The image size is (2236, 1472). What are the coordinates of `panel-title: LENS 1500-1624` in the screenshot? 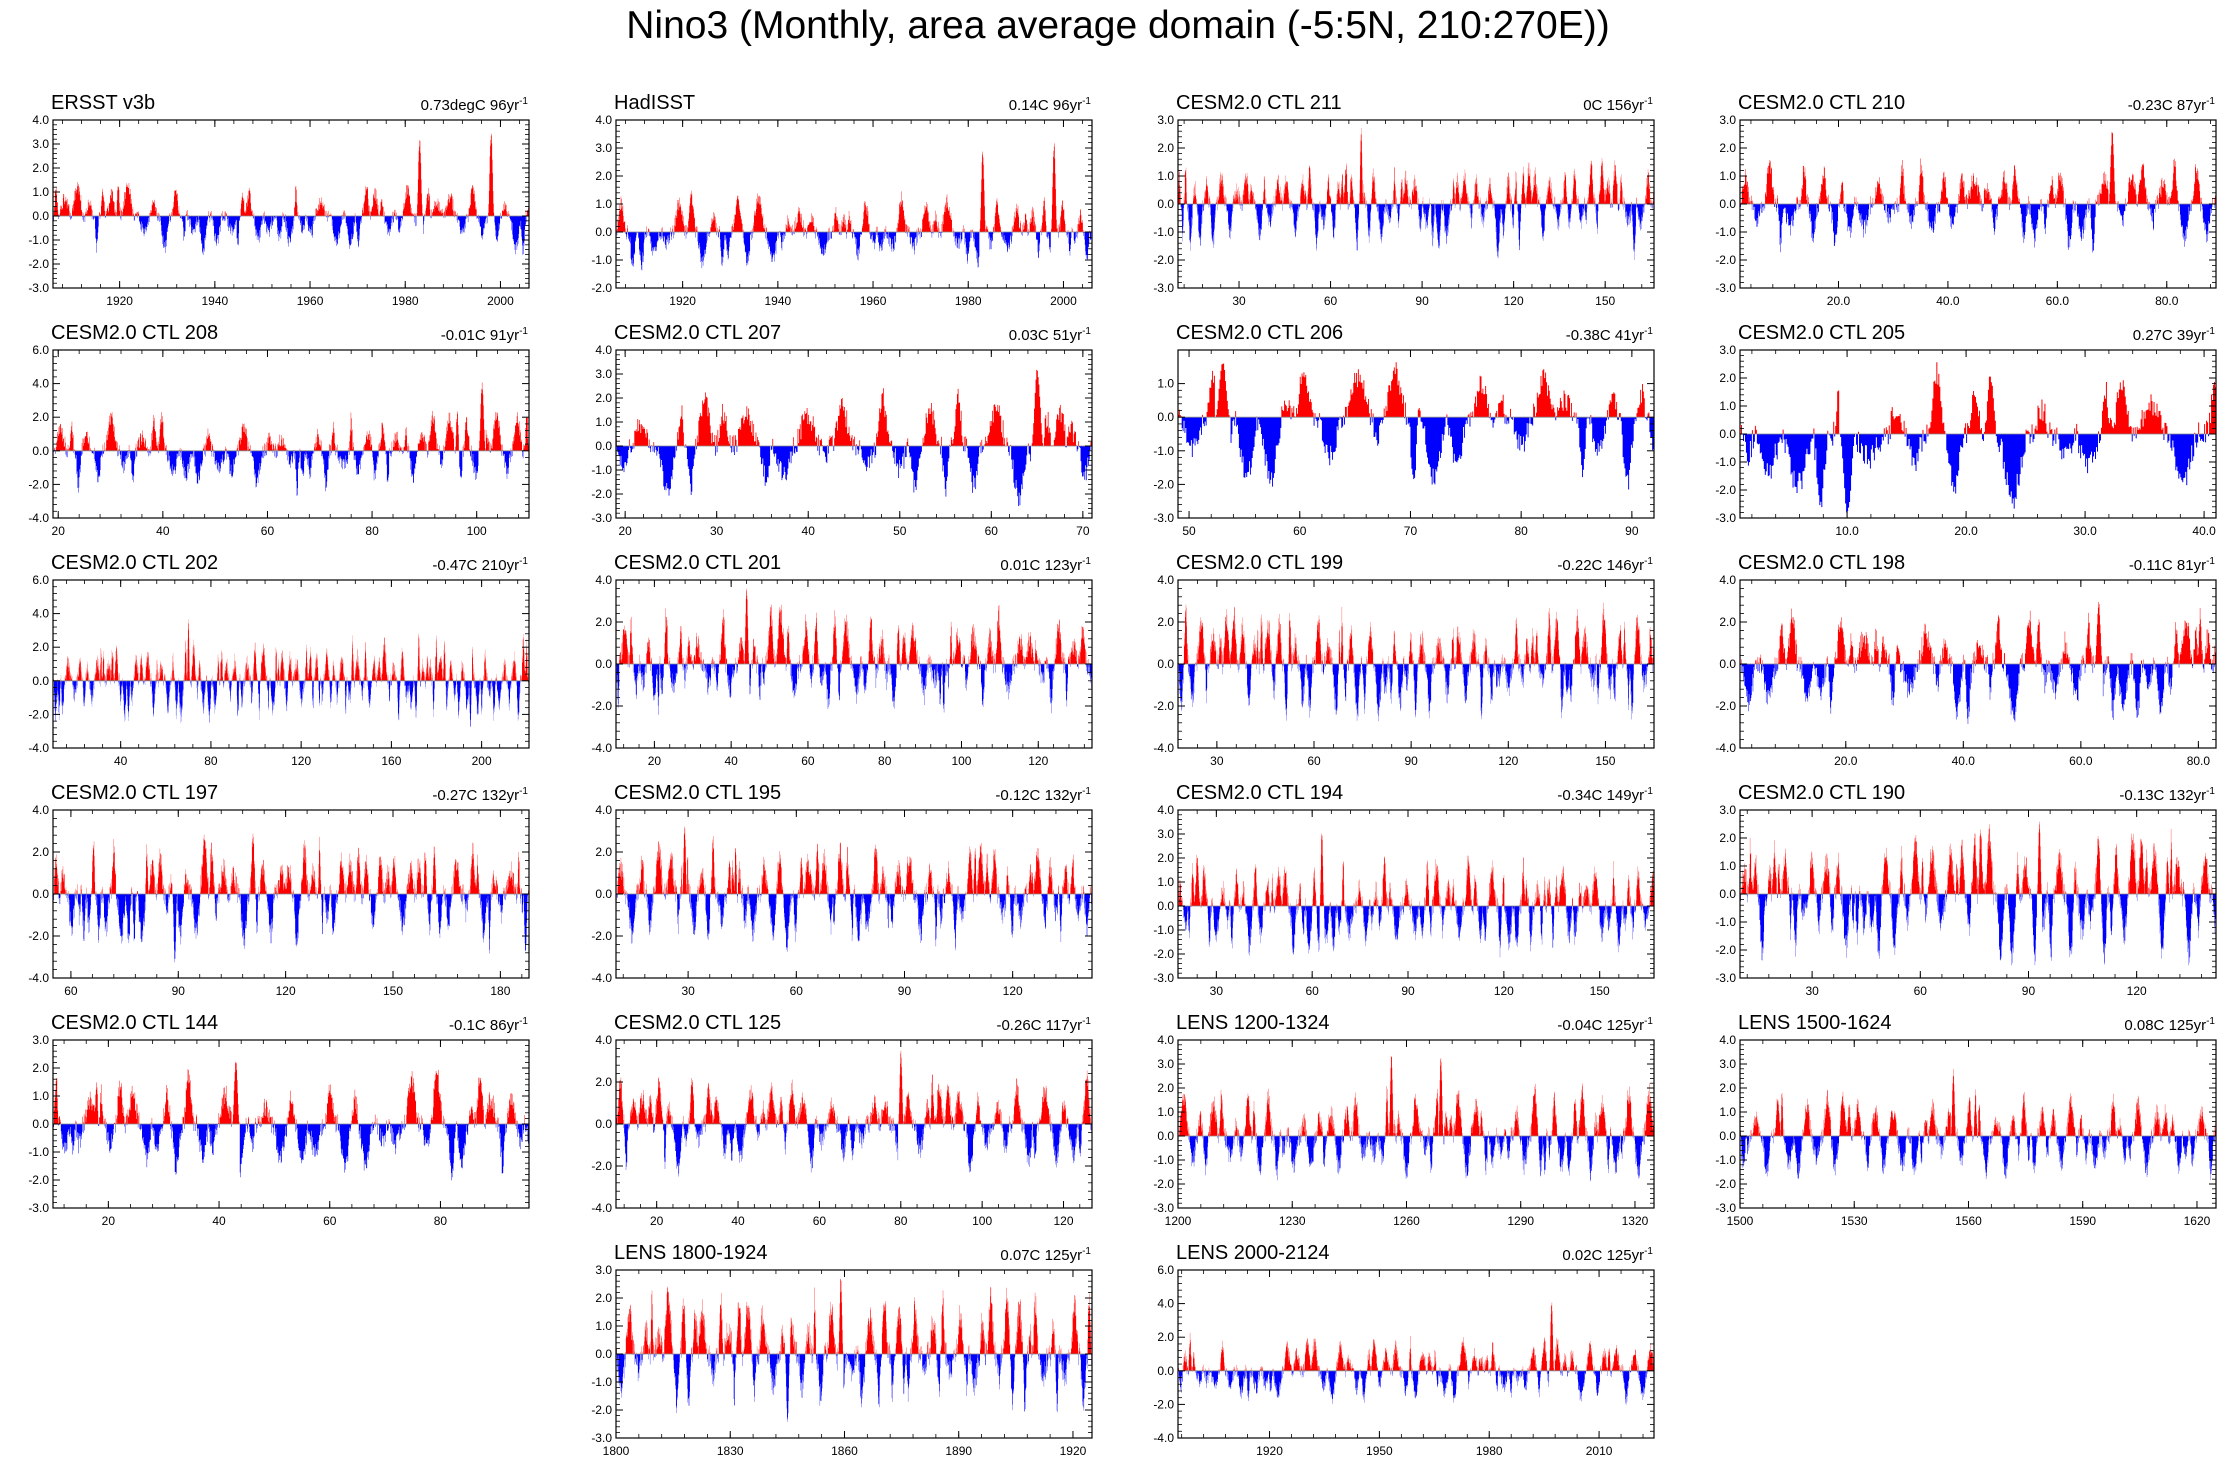 It's located at (1815, 1023).